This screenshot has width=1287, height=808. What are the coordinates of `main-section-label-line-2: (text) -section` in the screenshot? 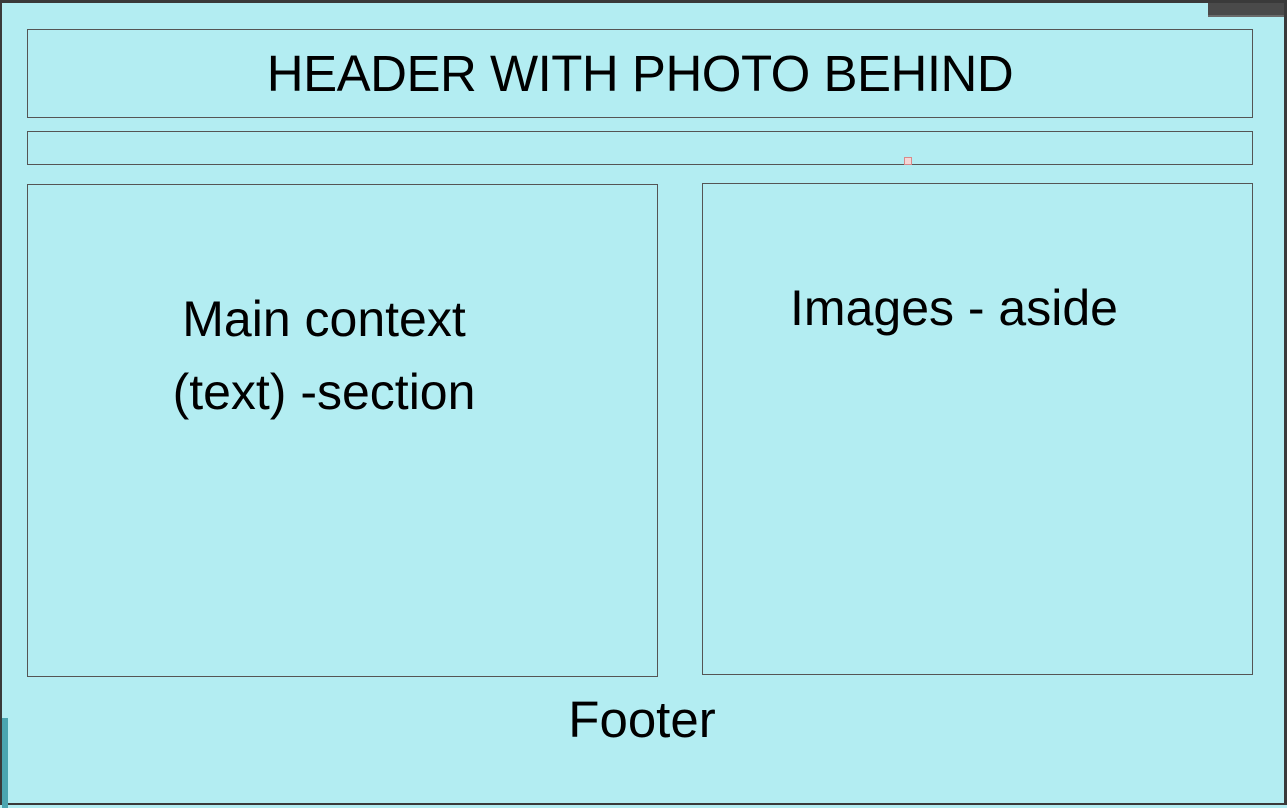 It's located at (324, 392).